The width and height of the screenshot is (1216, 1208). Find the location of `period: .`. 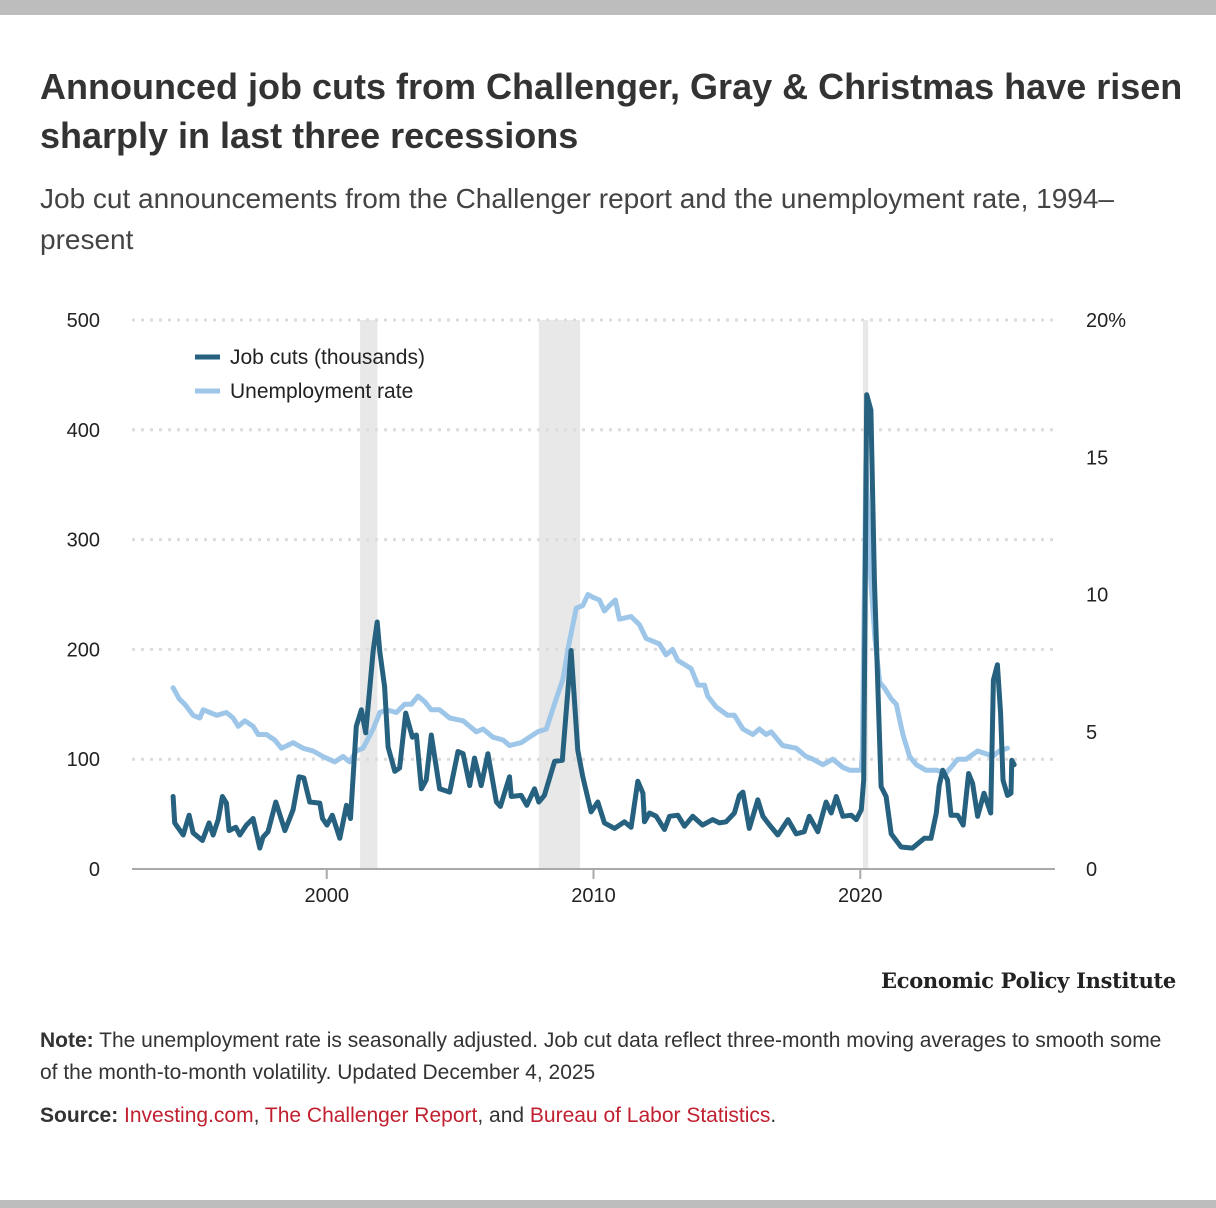

period: . is located at coordinates (773, 1115).